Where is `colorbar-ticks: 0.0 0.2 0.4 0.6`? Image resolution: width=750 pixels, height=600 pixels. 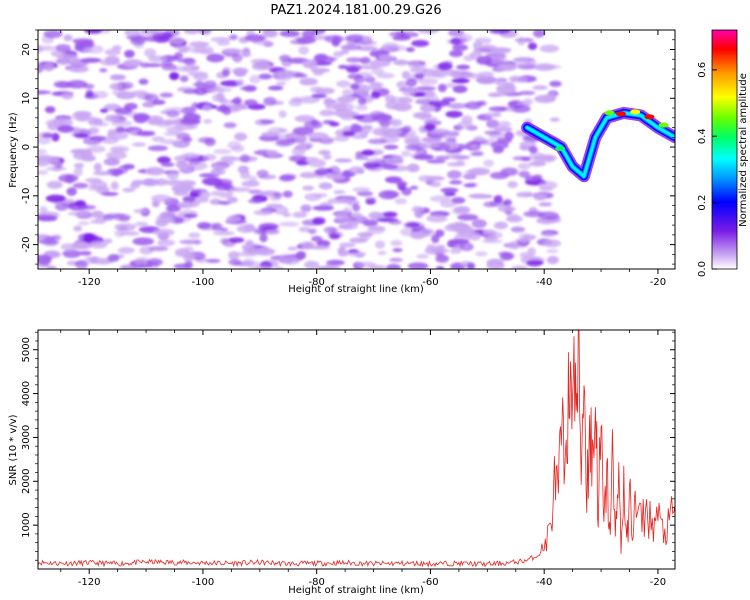
colorbar-ticks: 0.0 0.2 0.4 0.6 is located at coordinates (717, 153).